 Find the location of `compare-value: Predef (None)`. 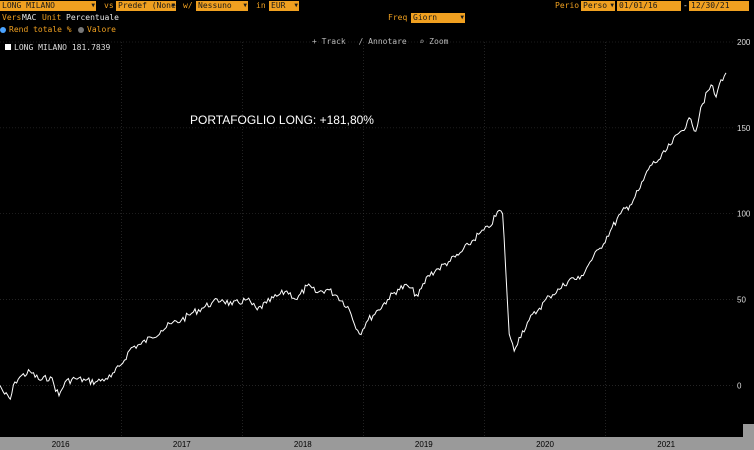

compare-value: Predef (None) is located at coordinates (147, 5).